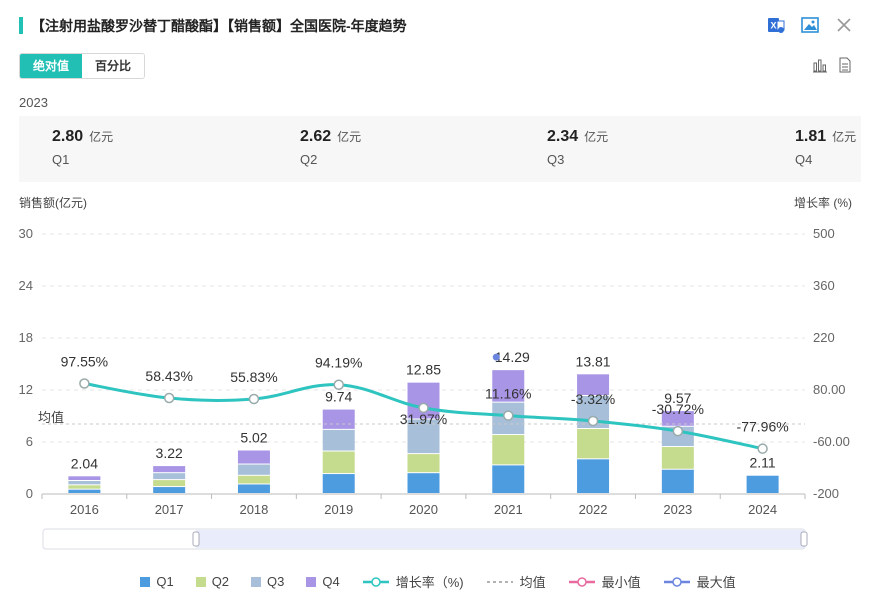 This screenshot has height=608, width=876. What do you see at coordinates (716, 582) in the screenshot?
I see `legend-label: 最大值` at bounding box center [716, 582].